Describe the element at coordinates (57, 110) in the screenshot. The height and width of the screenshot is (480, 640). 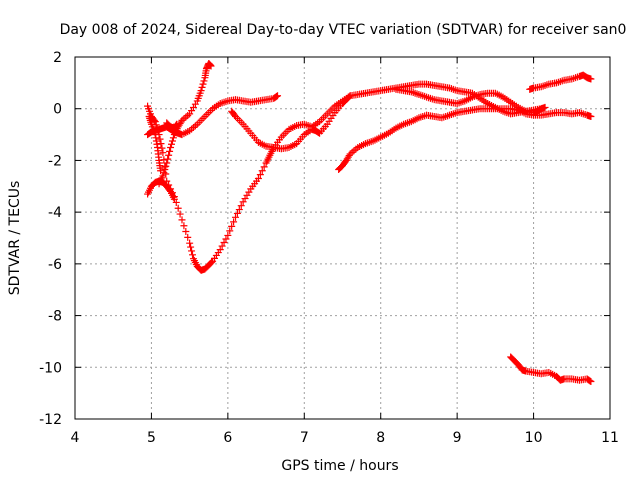
I see `y-tick-label: 0` at that location.